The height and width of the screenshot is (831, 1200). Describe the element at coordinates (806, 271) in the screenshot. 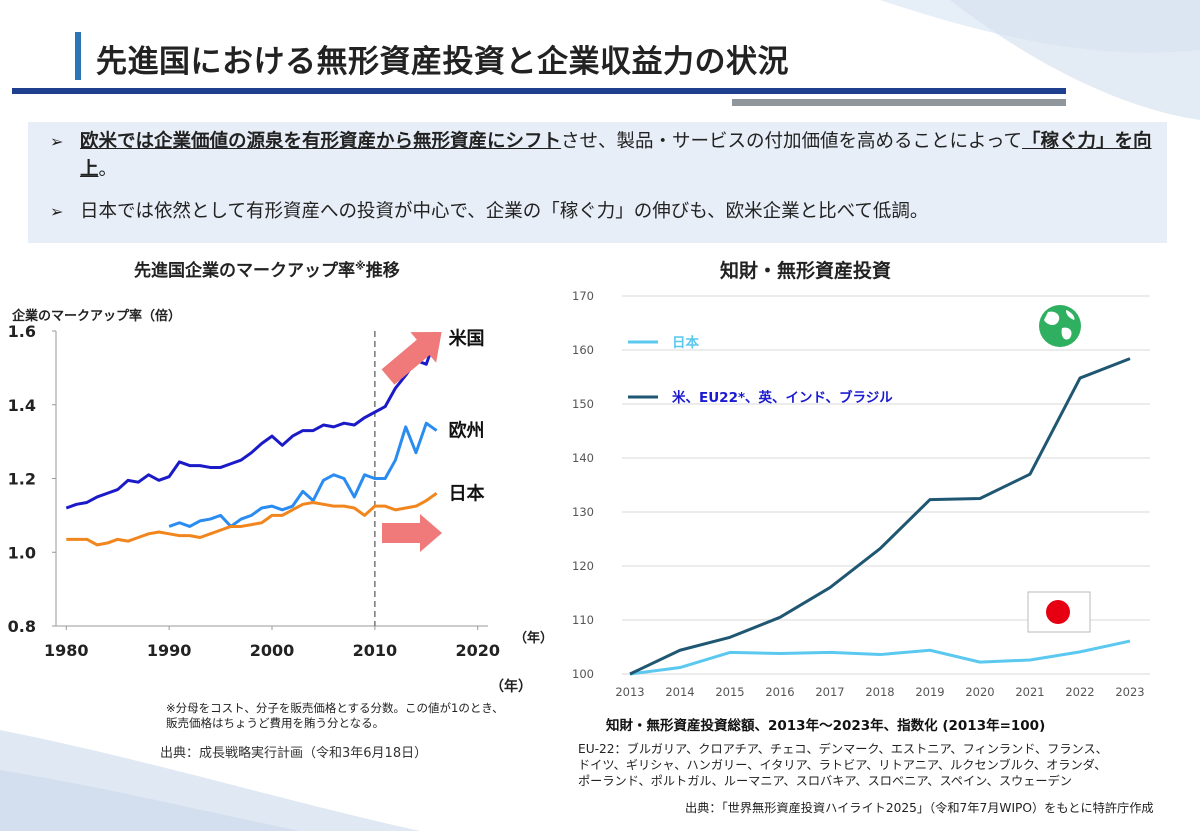

I see `right-chart-title: 知財・無形資産投資` at that location.